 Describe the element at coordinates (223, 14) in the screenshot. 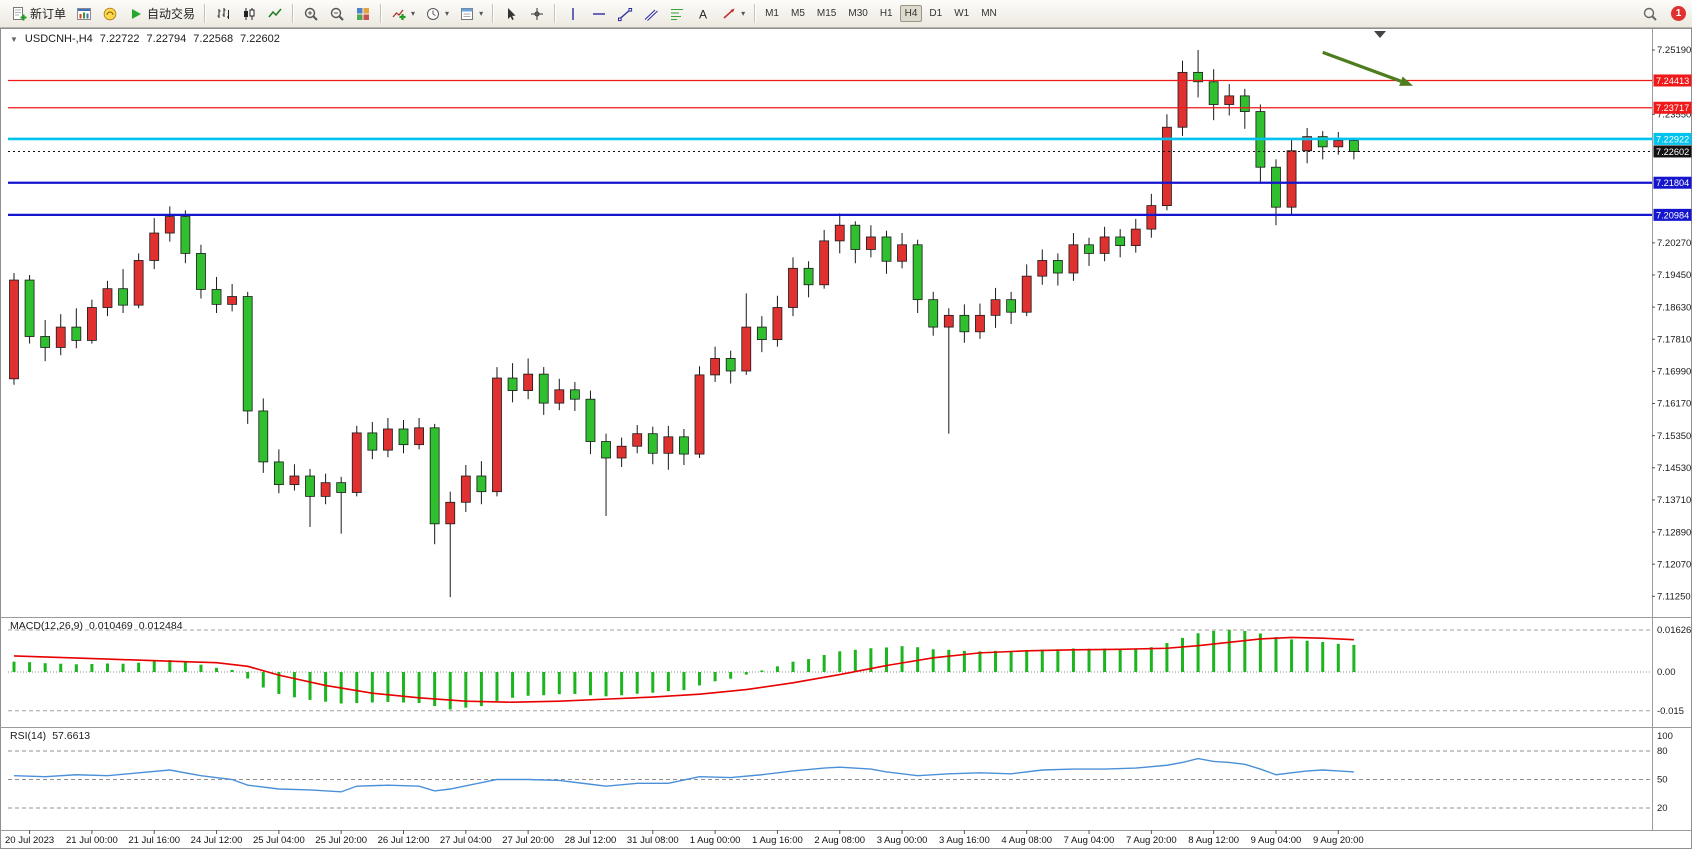

I see `bar-chart-button` at that location.